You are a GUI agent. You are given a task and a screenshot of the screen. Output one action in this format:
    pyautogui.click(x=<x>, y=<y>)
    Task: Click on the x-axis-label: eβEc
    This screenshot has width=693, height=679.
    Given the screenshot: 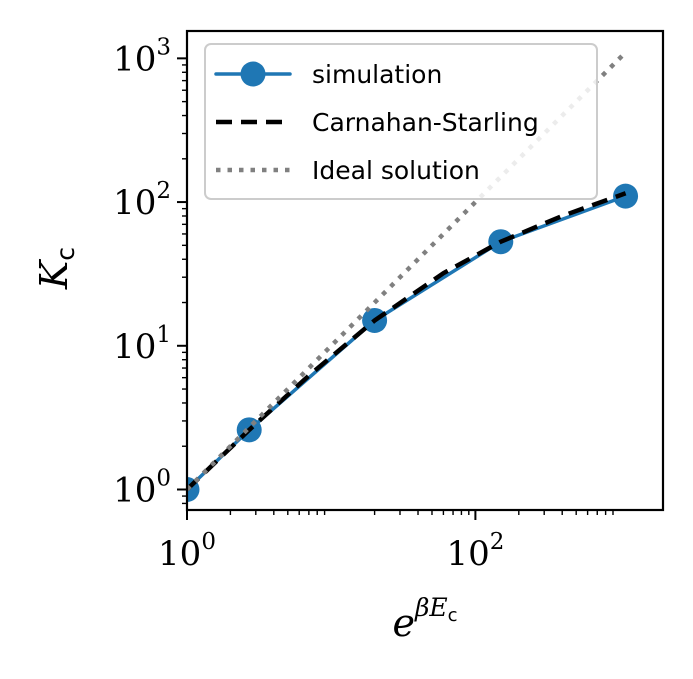 What is the action you would take?
    pyautogui.click(x=424, y=619)
    